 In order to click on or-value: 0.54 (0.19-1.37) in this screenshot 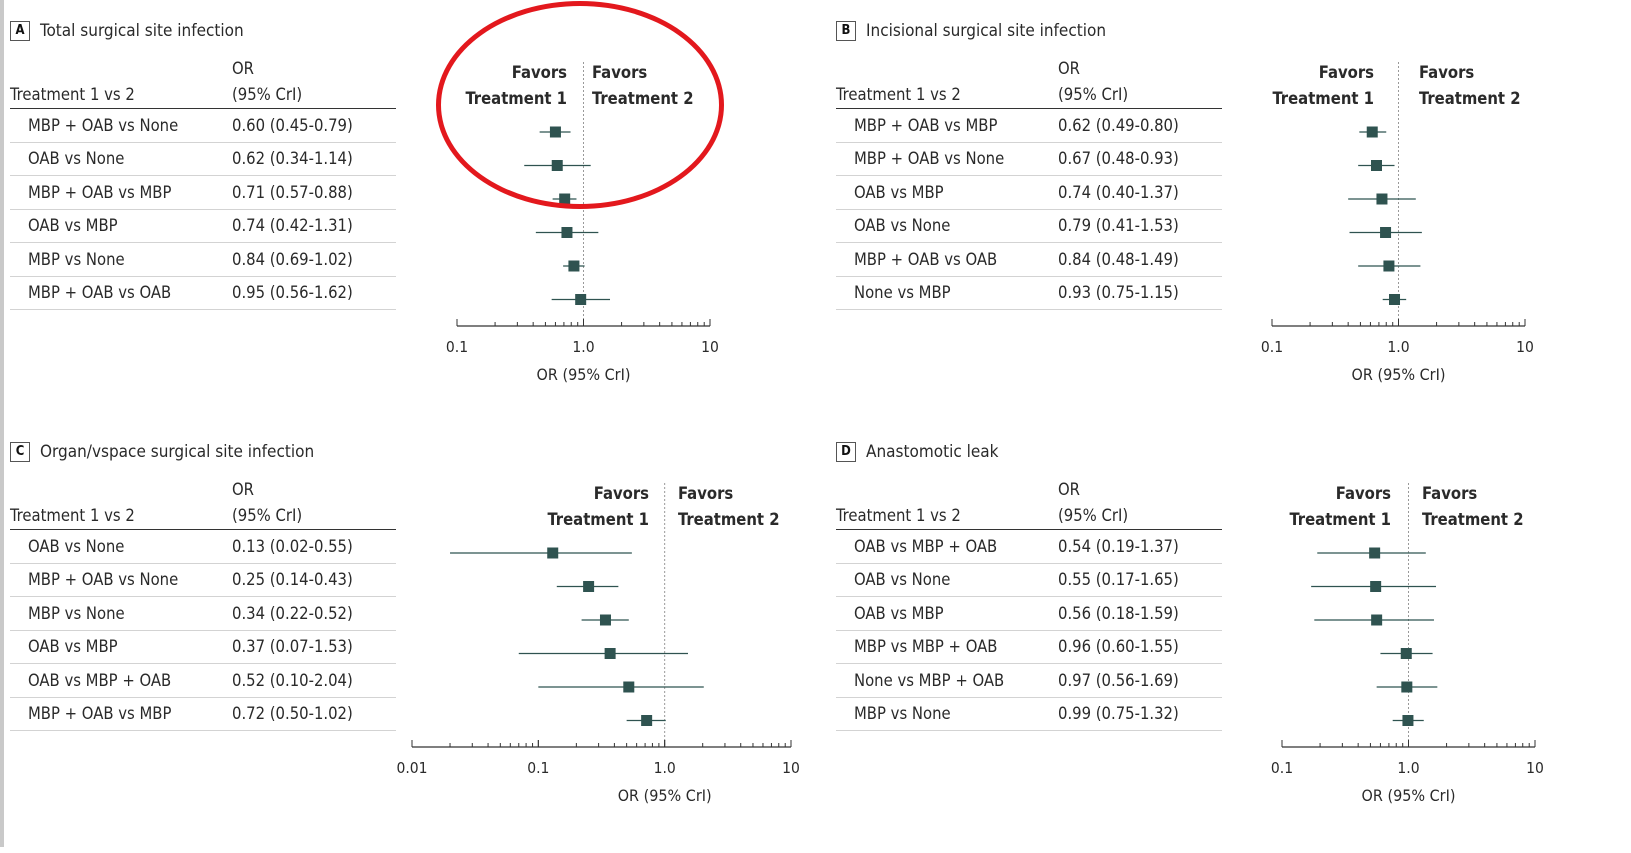, I will do `click(1140, 546)`.